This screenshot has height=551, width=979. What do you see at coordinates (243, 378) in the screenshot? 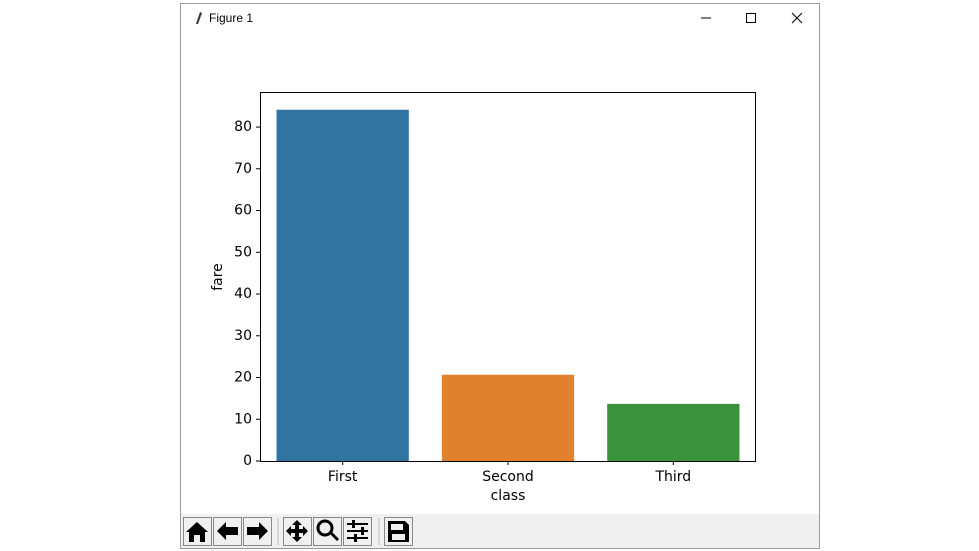
I see `y-tick-label: 20` at bounding box center [243, 378].